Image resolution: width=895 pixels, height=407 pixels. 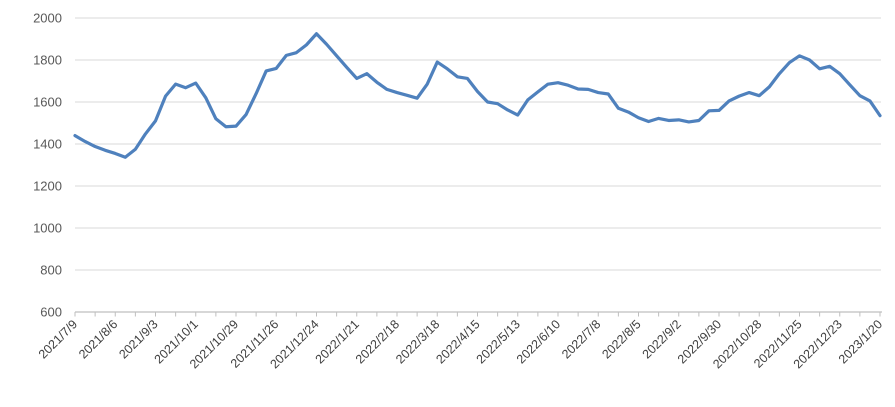 What do you see at coordinates (47, 228) in the screenshot?
I see `y-axis-label: 1000` at bounding box center [47, 228].